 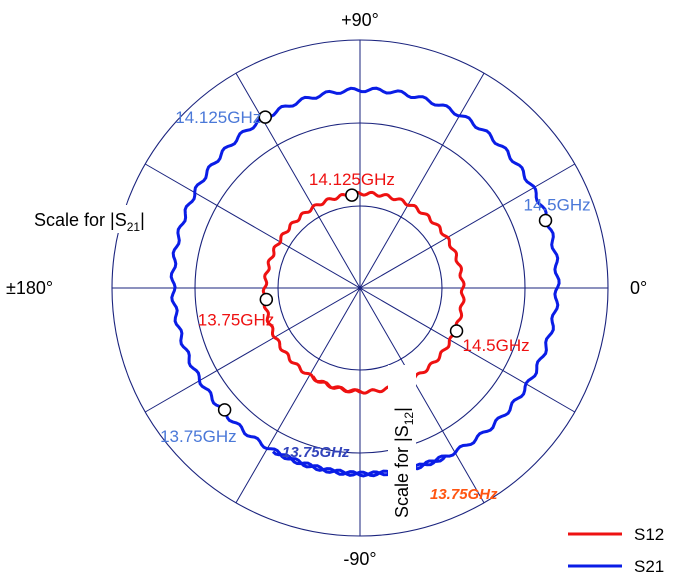 What do you see at coordinates (638, 288) in the screenshot?
I see `angle-label-right: 0°` at bounding box center [638, 288].